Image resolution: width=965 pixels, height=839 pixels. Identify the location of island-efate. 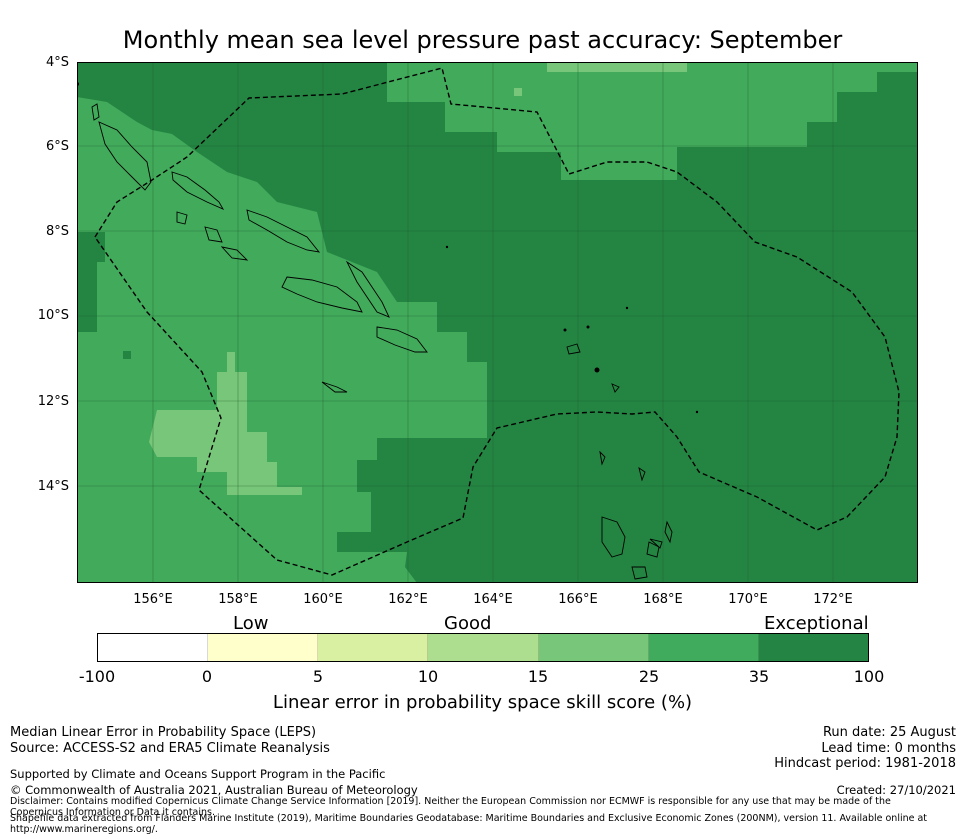
(639, 573).